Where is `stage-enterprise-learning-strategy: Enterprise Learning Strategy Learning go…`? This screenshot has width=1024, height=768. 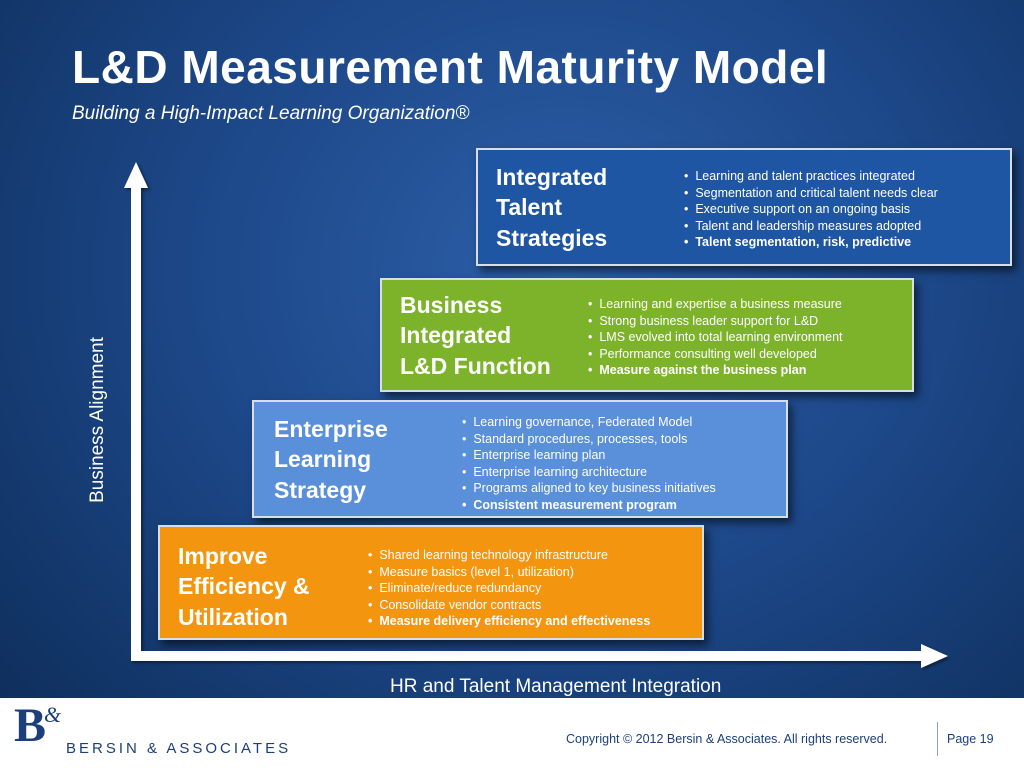
stage-enterprise-learning-strategy: Enterprise Learning Strategy Learning go… is located at coordinates (520, 459).